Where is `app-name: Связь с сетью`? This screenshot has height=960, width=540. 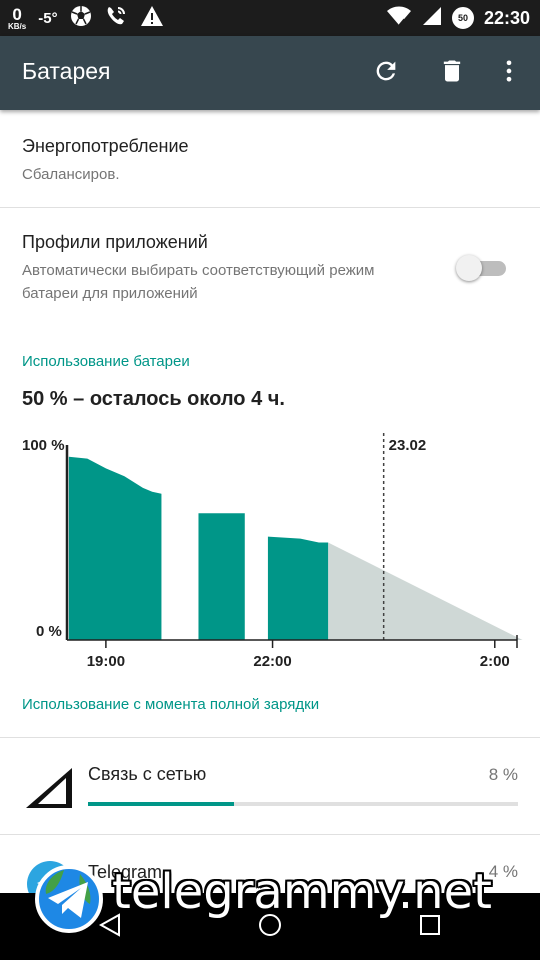
app-name: Связь с сетью is located at coordinates (147, 774).